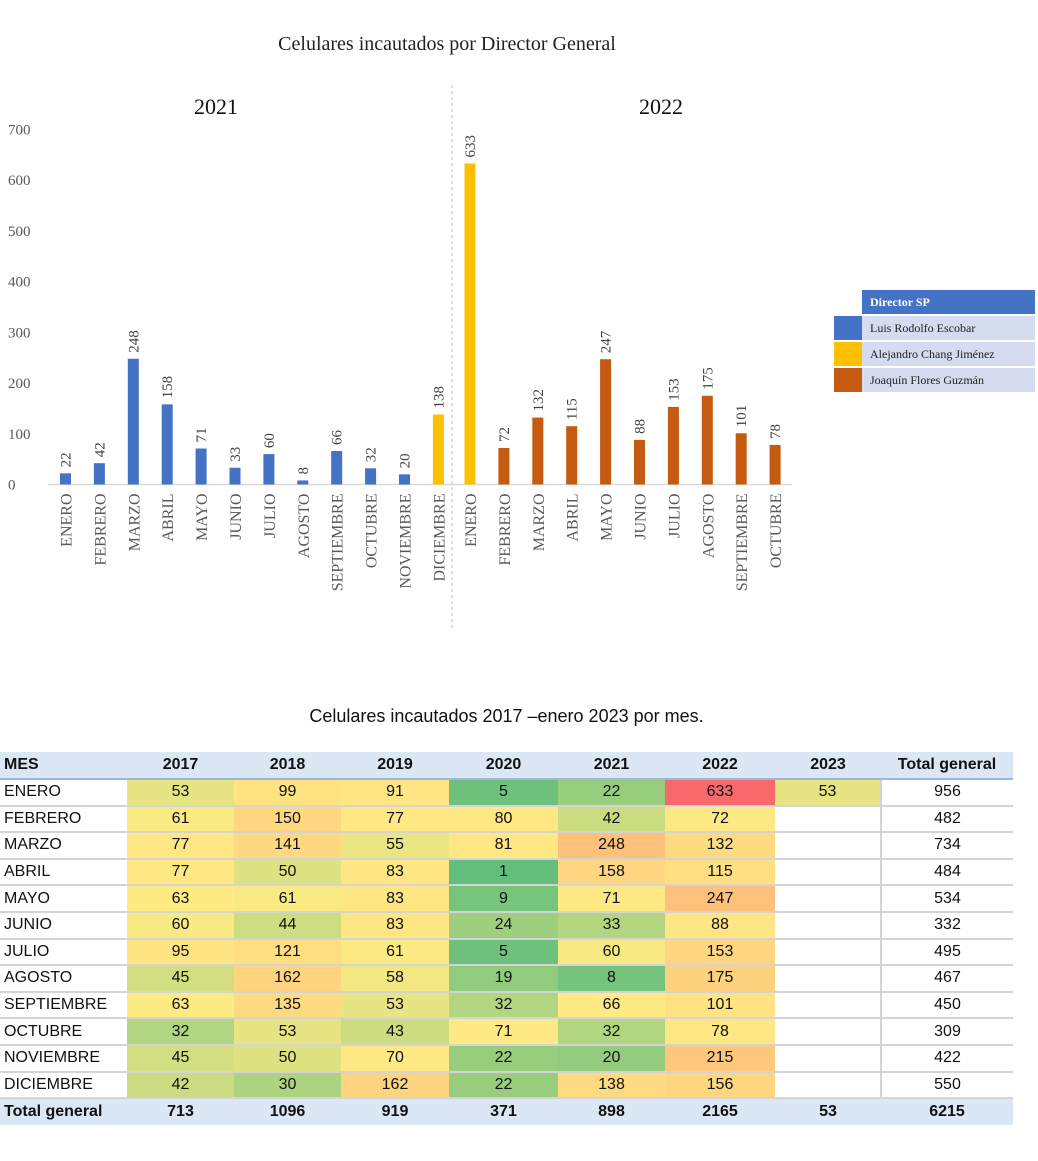 Image resolution: width=1038 pixels, height=1161 pixels. Describe the element at coordinates (720, 846) in the screenshot. I see `value-cell: 132` at that location.